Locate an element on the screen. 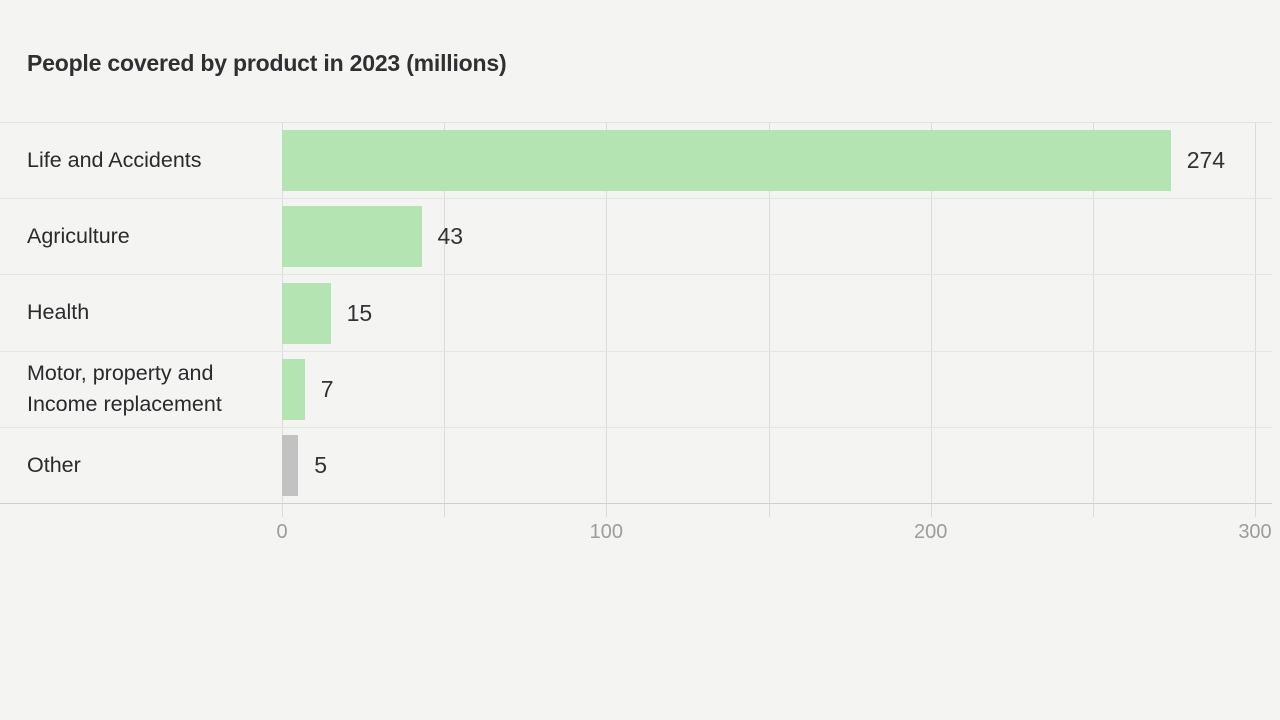 This screenshot has width=1280, height=720. x-tick-label: 0 is located at coordinates (282, 532).